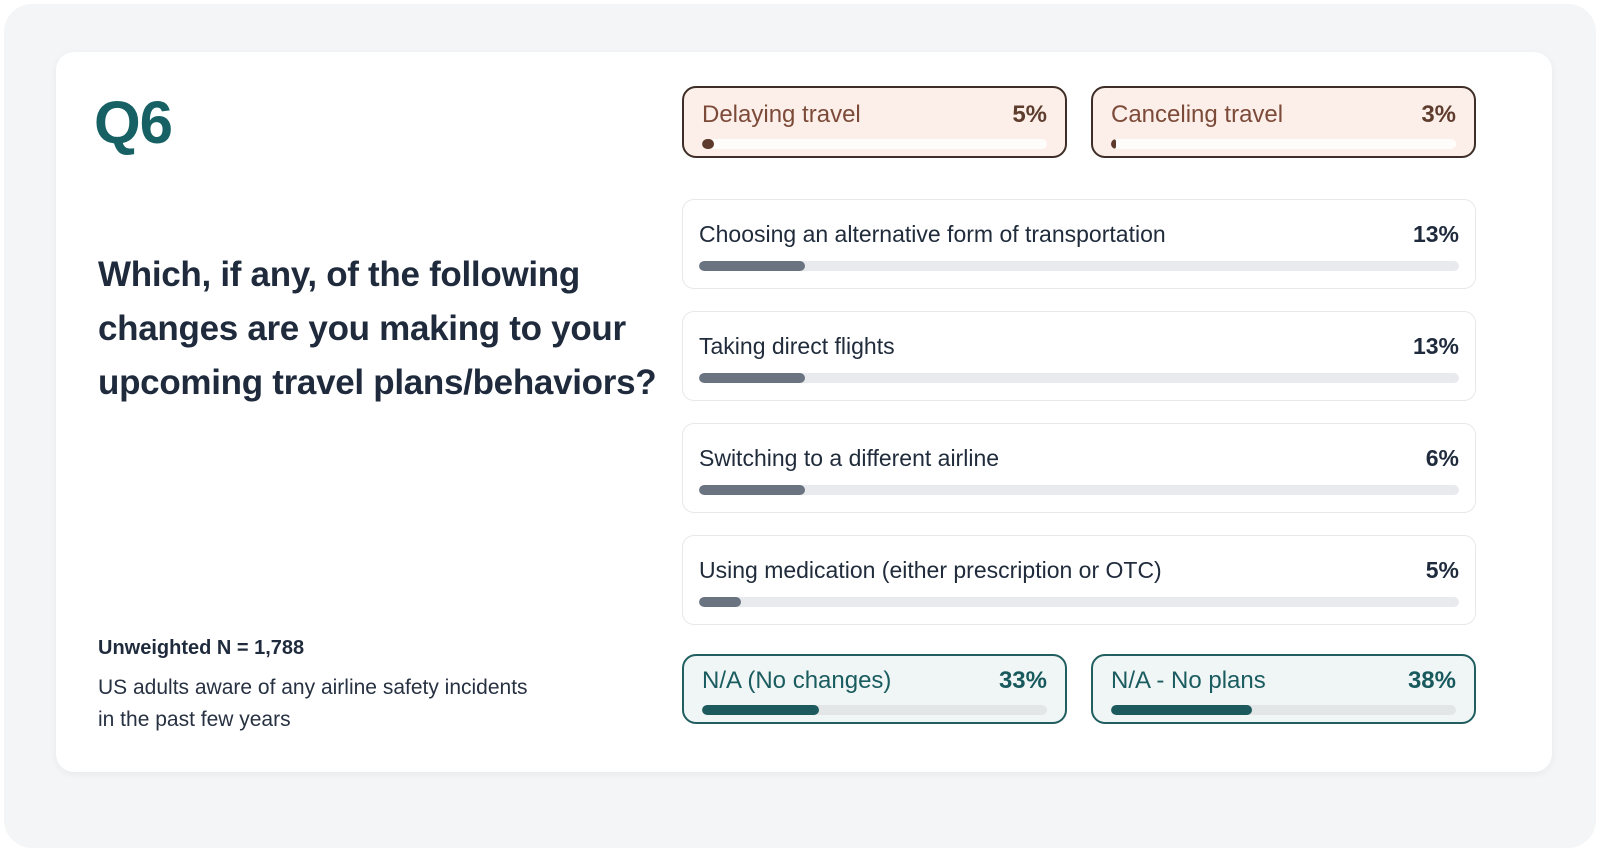 The image size is (1600, 852). Describe the element at coordinates (1197, 114) in the screenshot. I see `highlight-label: Canceling travel` at that location.